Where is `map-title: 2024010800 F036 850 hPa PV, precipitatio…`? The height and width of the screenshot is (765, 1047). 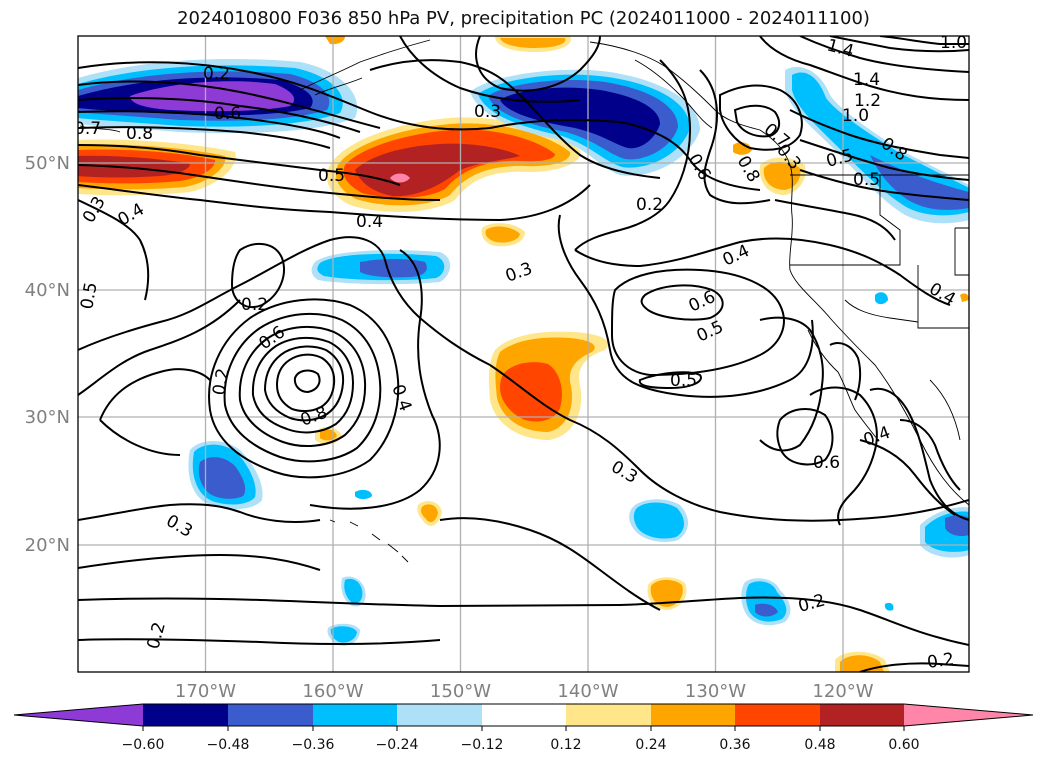
map-title: 2024010800 F036 850 hPa PV, precipitatio… is located at coordinates (523, 18).